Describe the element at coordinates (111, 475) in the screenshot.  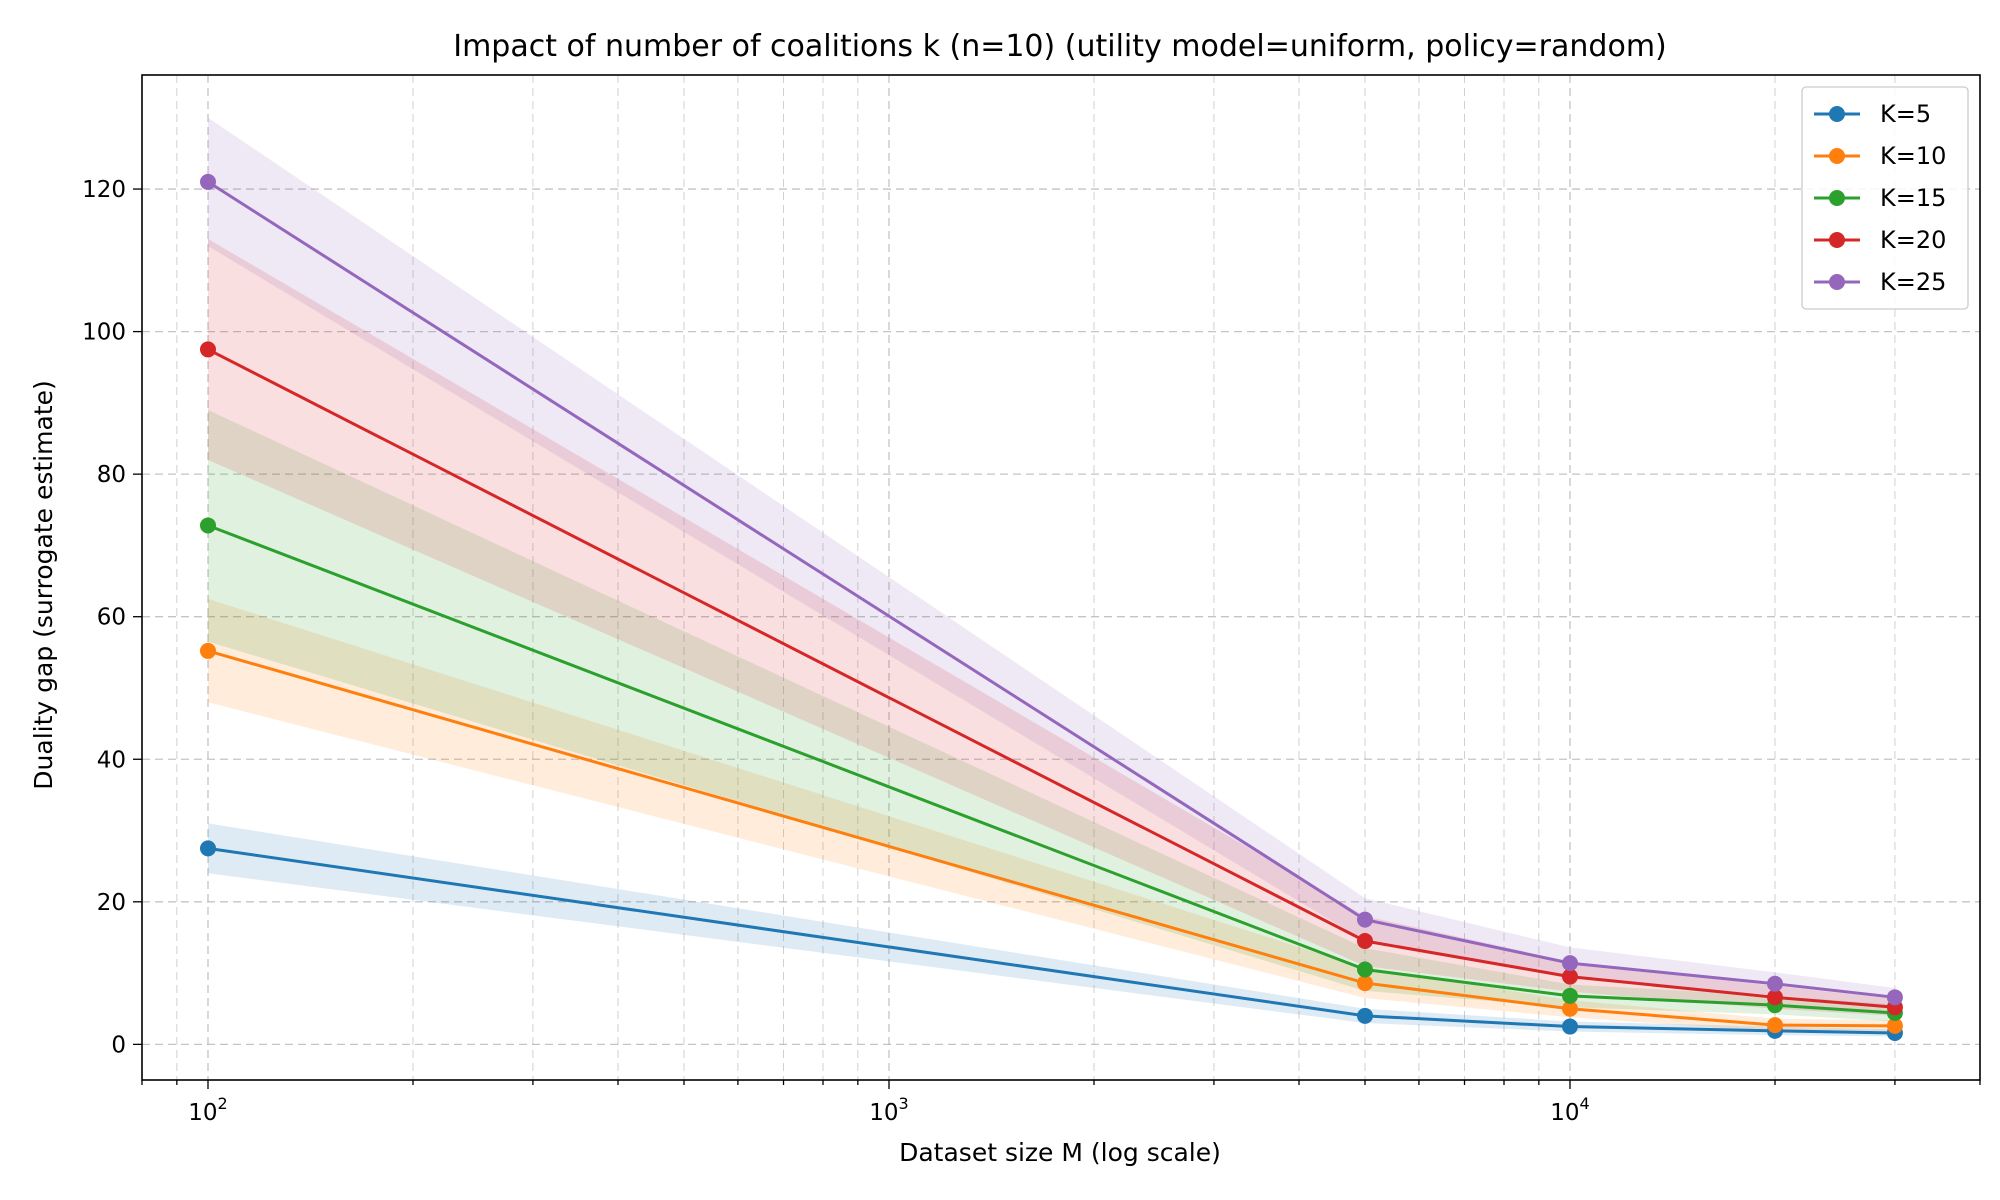
I see `y-tick-label: 80` at that location.